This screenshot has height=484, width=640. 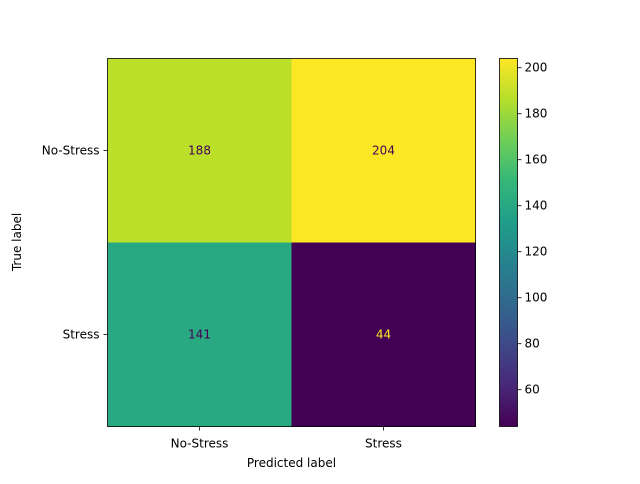 I want to click on cell-value-label: 141, so click(x=199, y=335).